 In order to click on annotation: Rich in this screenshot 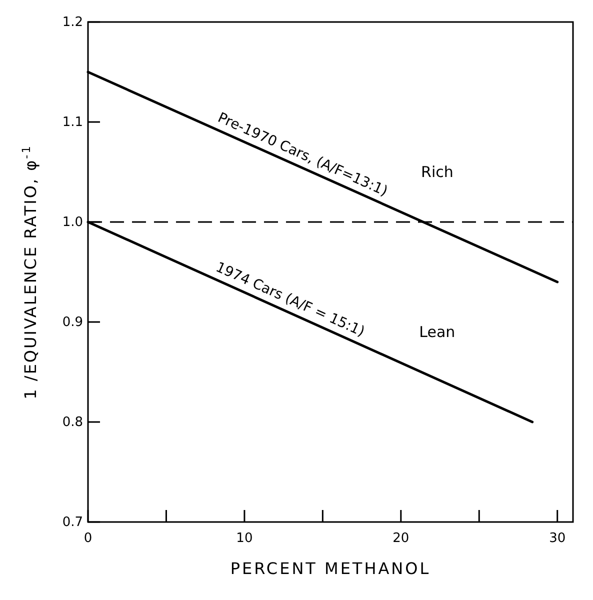, I will do `click(437, 172)`.